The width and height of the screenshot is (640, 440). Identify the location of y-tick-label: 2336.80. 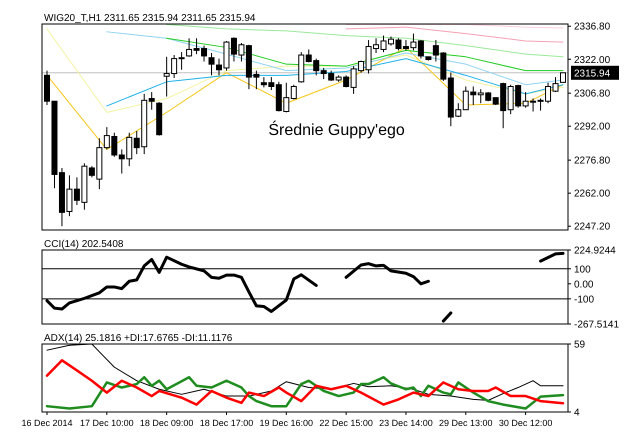
(592, 27).